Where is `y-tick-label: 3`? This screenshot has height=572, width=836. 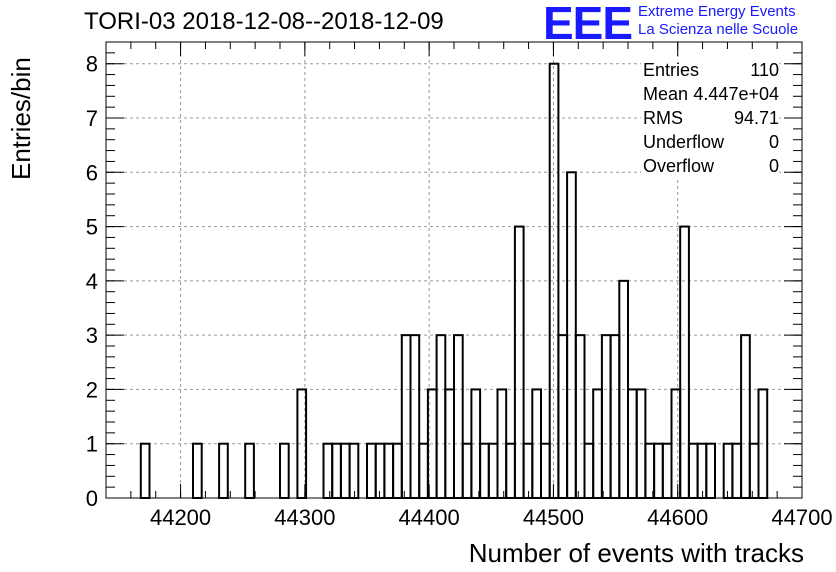 y-tick-label: 3 is located at coordinates (92, 335).